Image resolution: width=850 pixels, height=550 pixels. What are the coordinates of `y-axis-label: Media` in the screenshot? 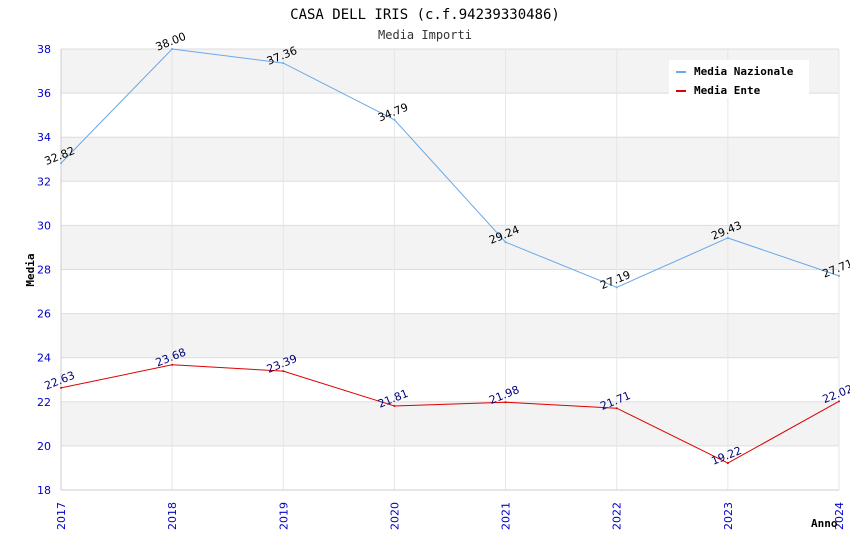 It's located at (30, 269).